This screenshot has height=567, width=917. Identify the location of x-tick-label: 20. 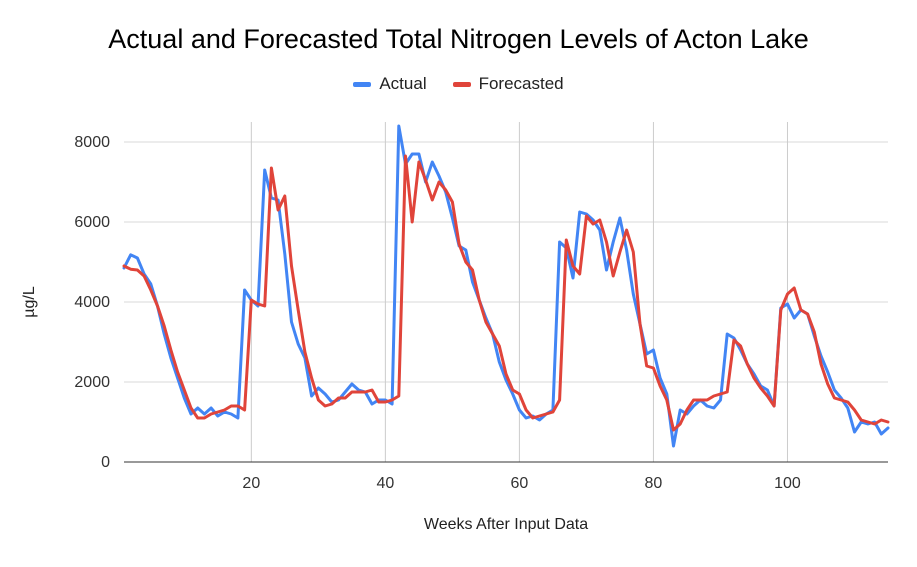
(251, 483).